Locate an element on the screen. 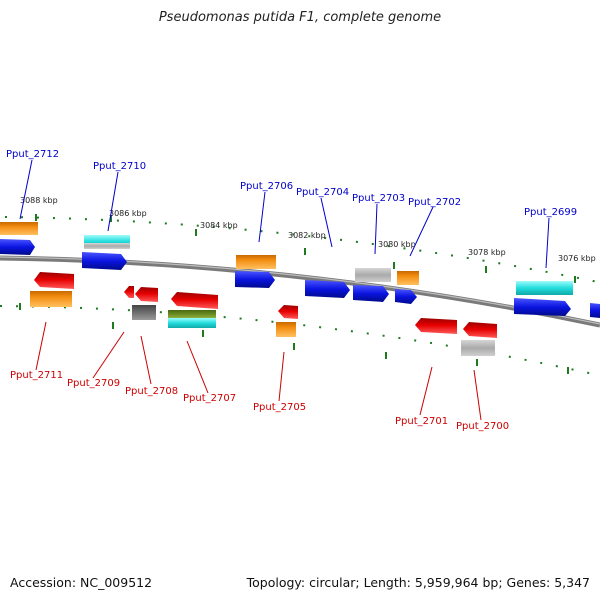 The height and width of the screenshot is (600, 600). ruler-label-3084: 3084 kbp is located at coordinates (219, 225).